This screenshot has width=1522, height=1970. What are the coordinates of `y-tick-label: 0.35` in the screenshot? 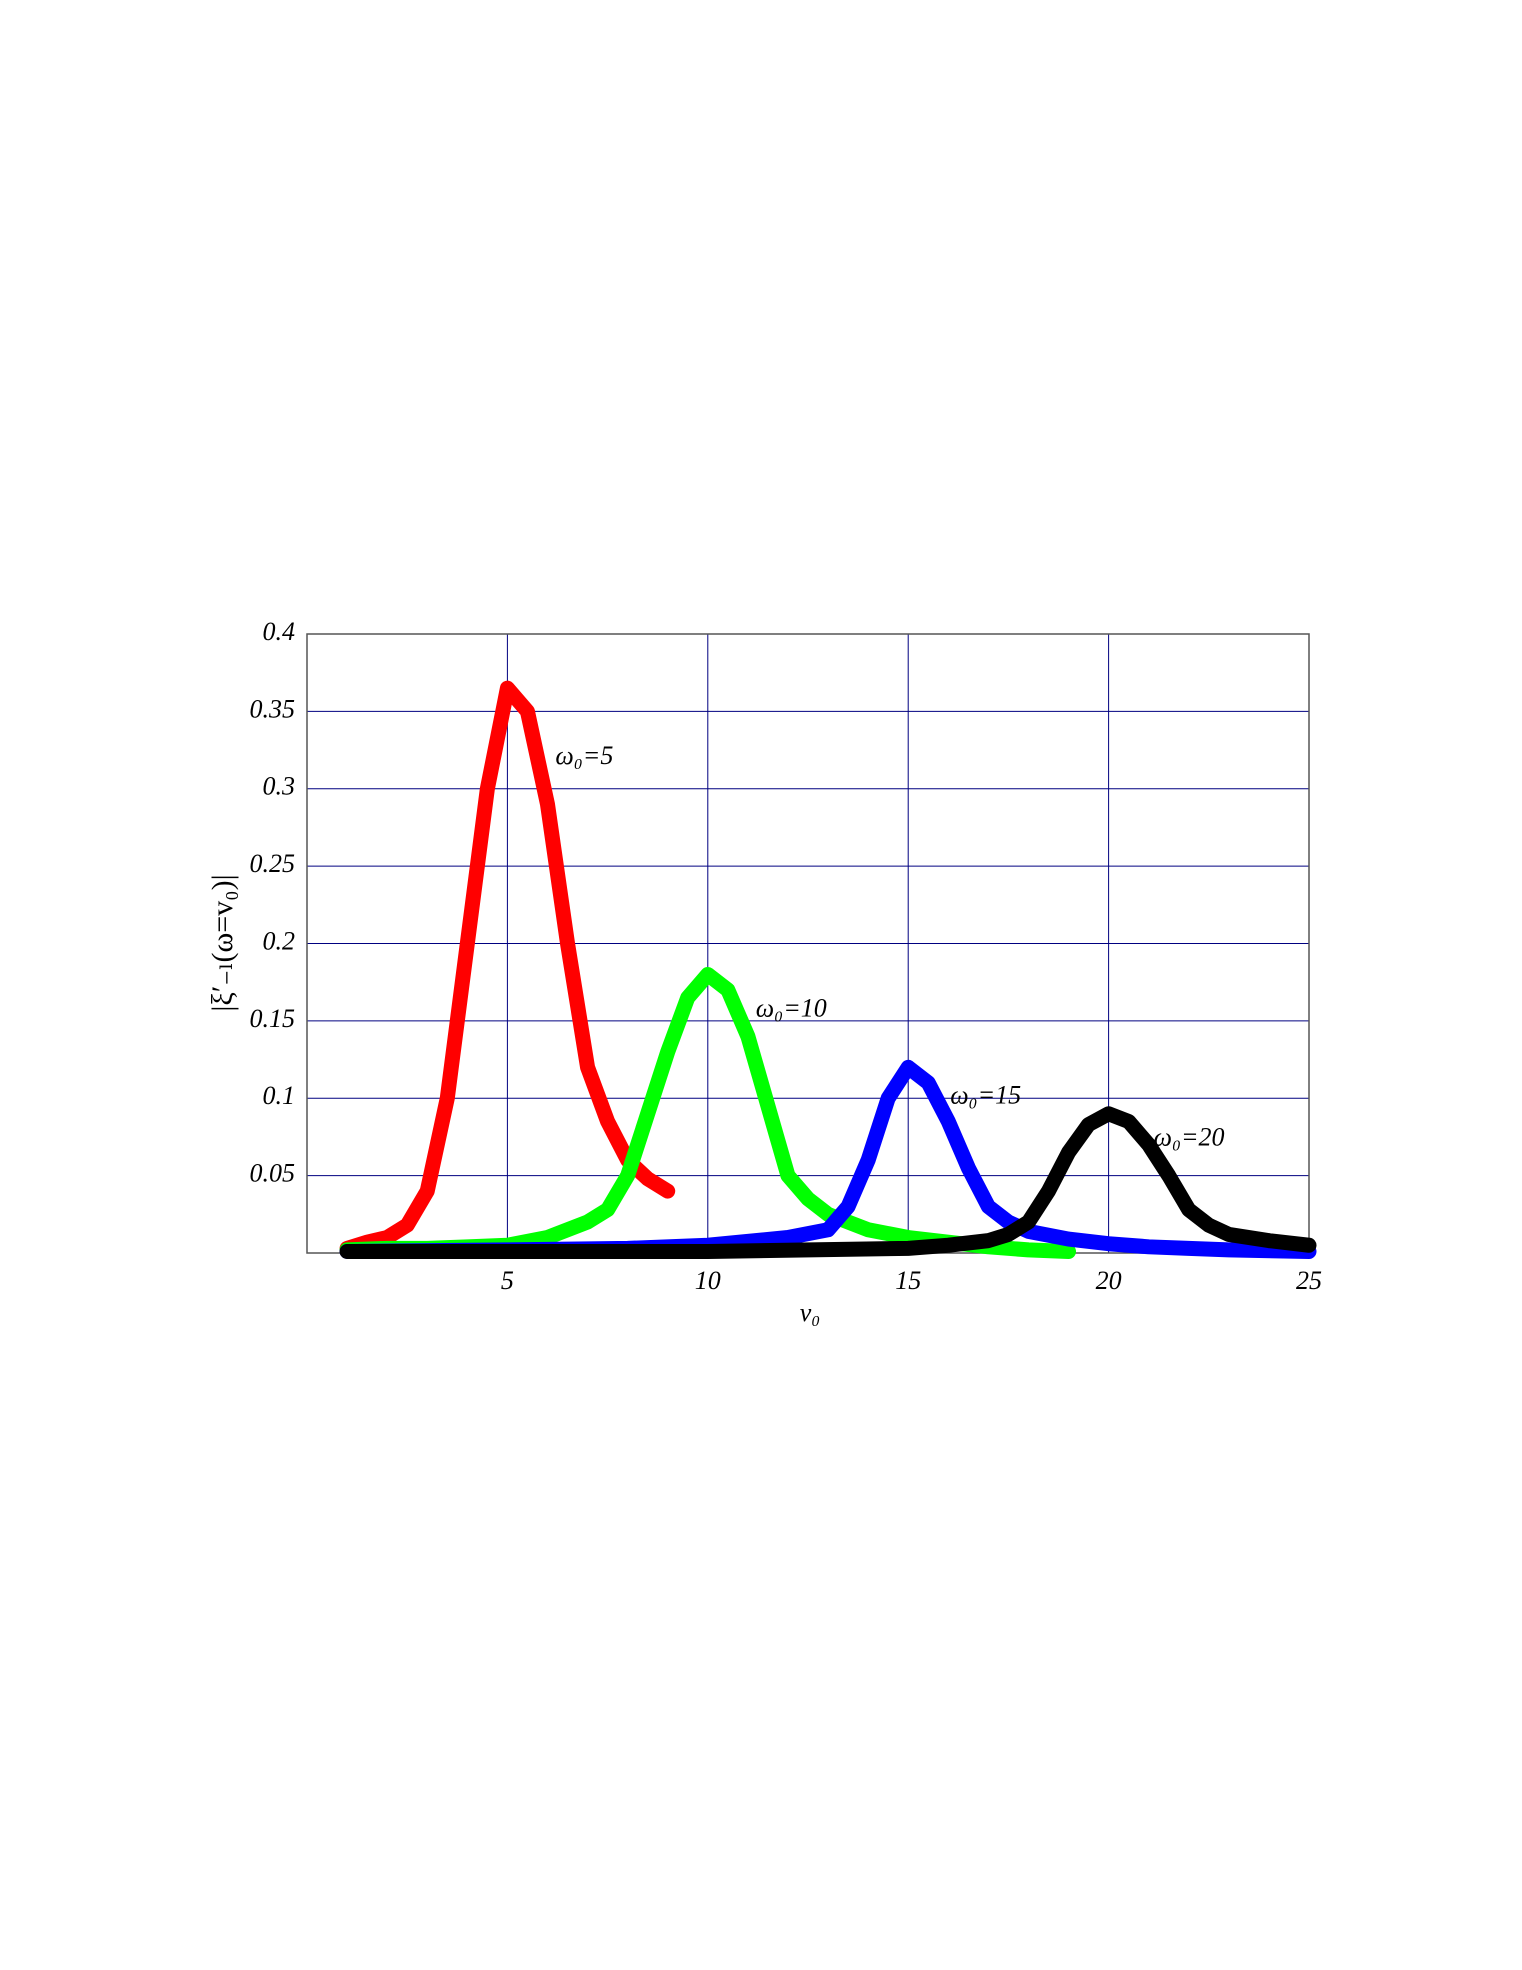 It's located at (273, 708).